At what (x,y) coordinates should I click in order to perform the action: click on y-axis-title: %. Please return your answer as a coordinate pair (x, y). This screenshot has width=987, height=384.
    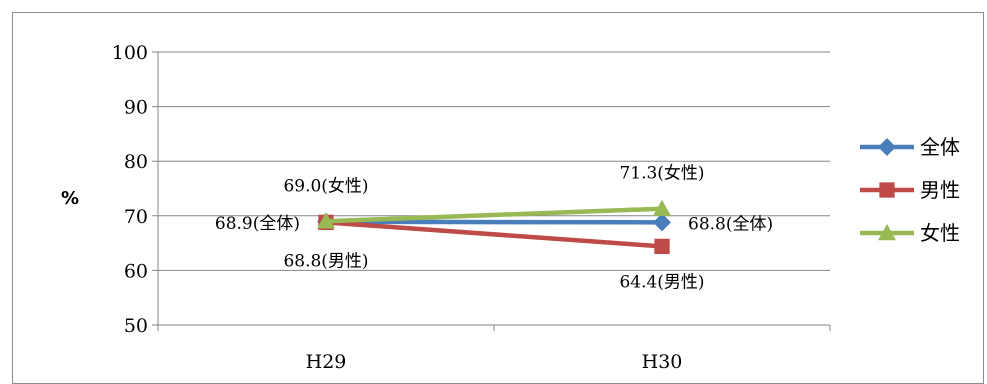
    Looking at the image, I should click on (70, 198).